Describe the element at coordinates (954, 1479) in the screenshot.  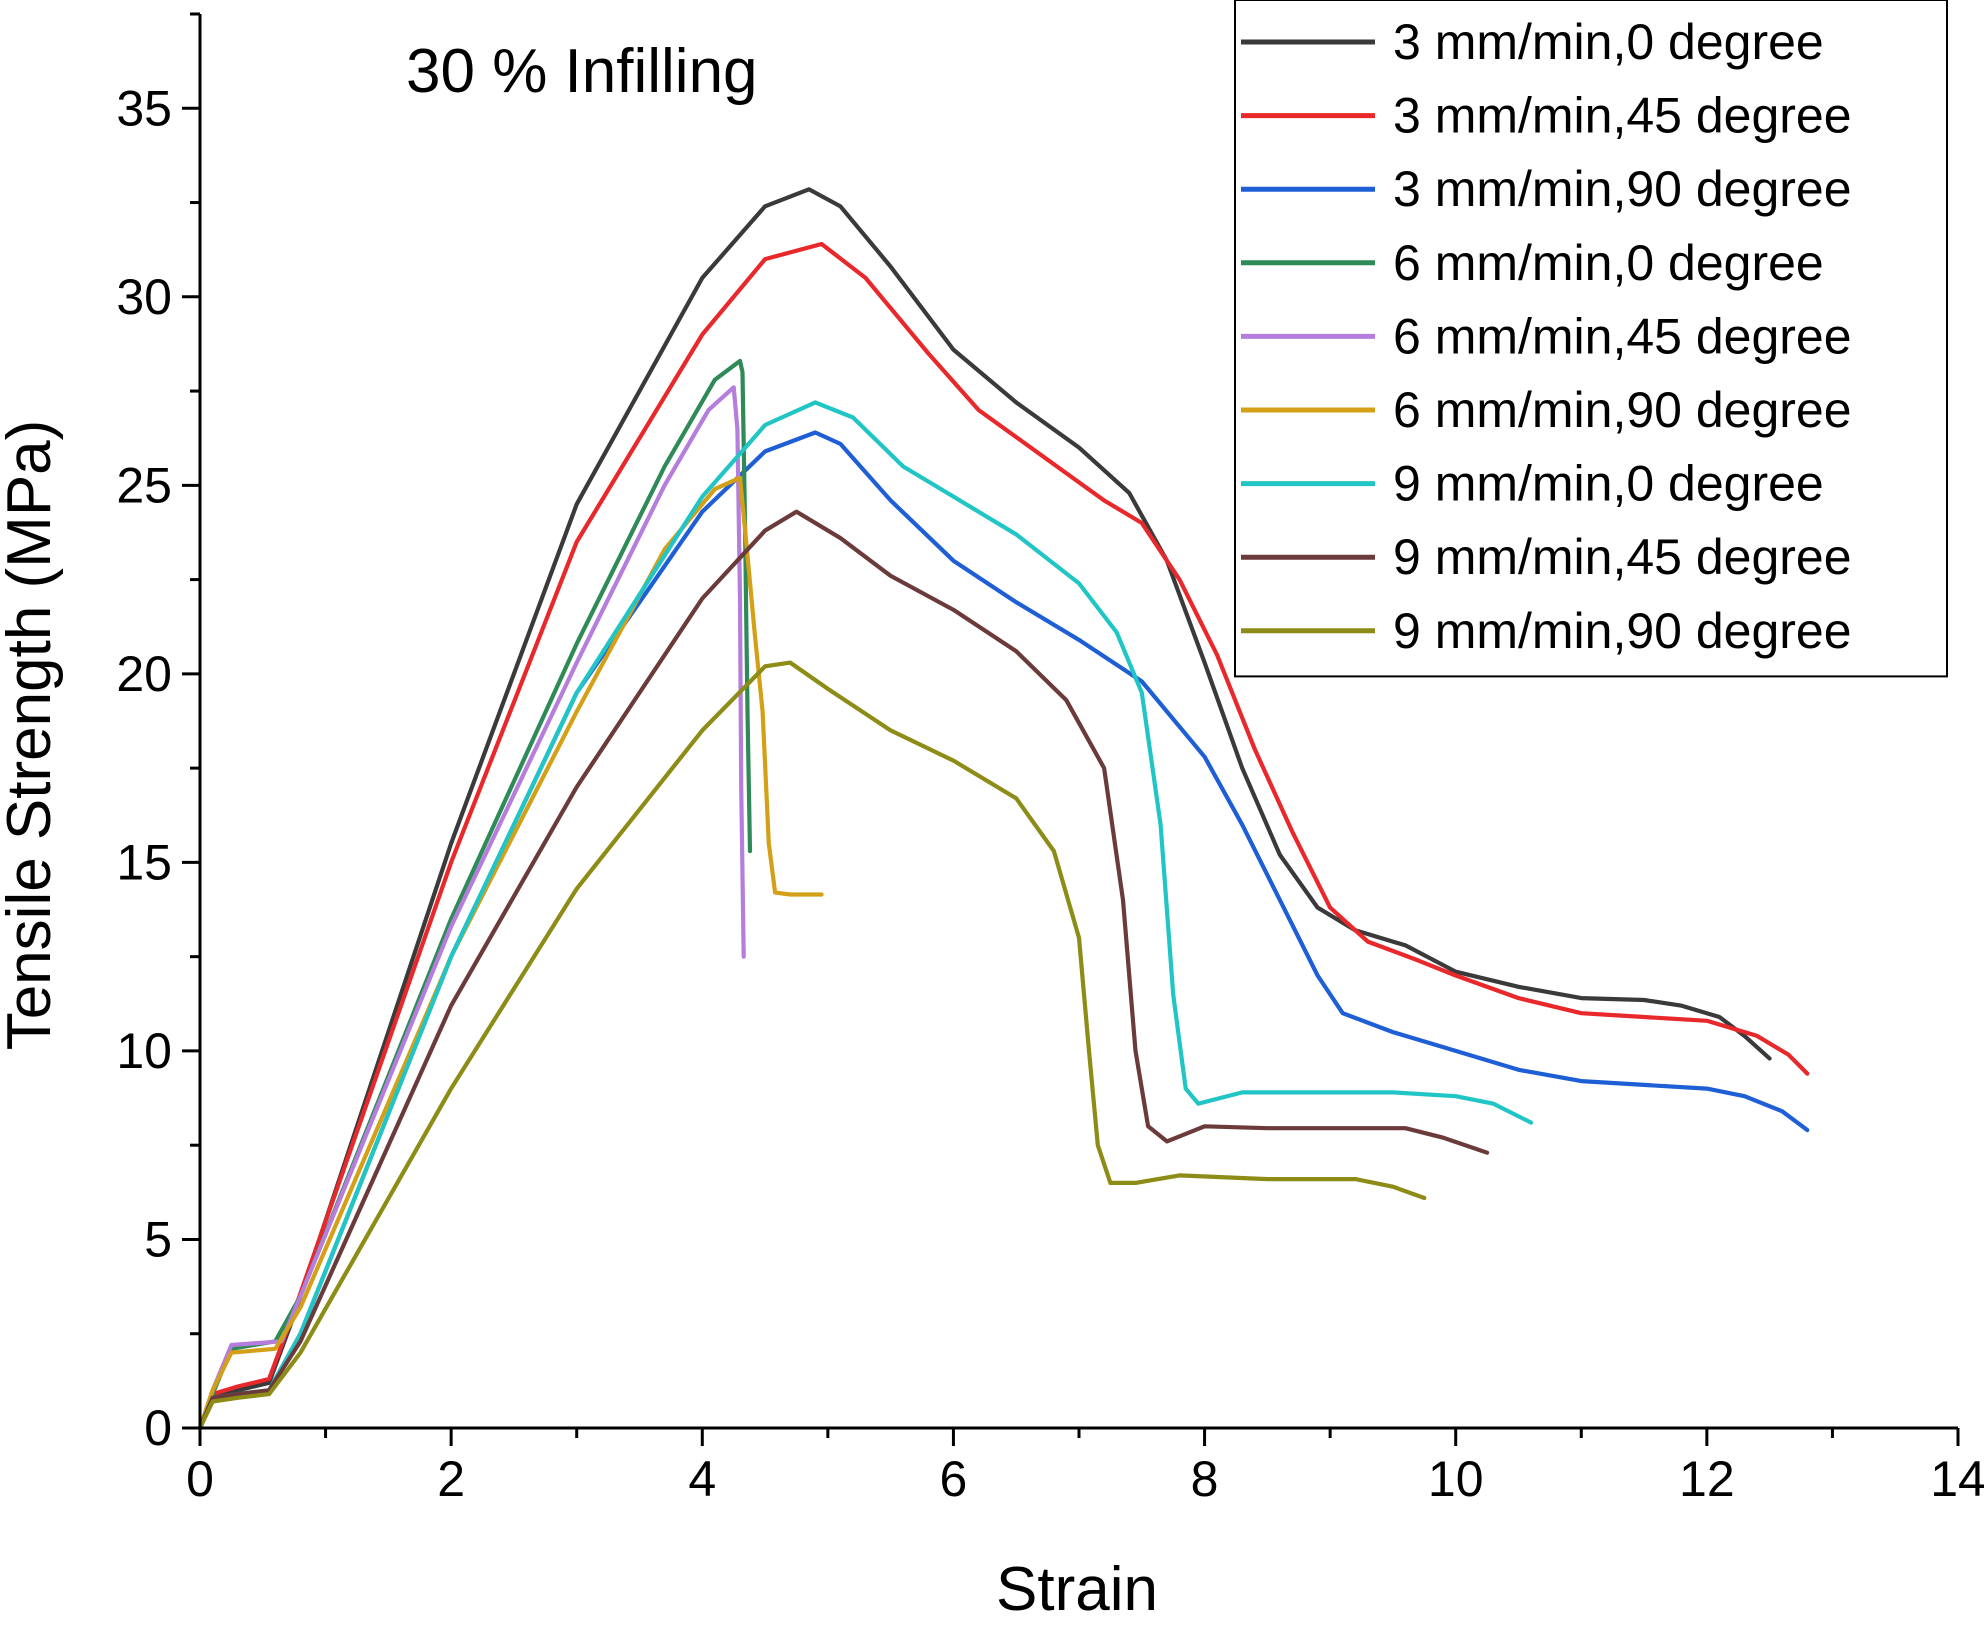
I see `x-tick-label: 6` at that location.